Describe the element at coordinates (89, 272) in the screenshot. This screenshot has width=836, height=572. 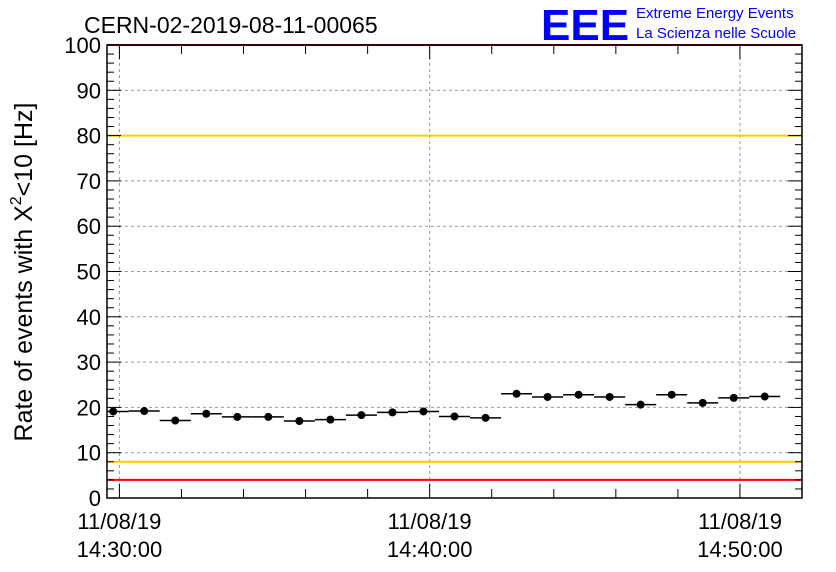
I see `y-tick-label: 50` at that location.